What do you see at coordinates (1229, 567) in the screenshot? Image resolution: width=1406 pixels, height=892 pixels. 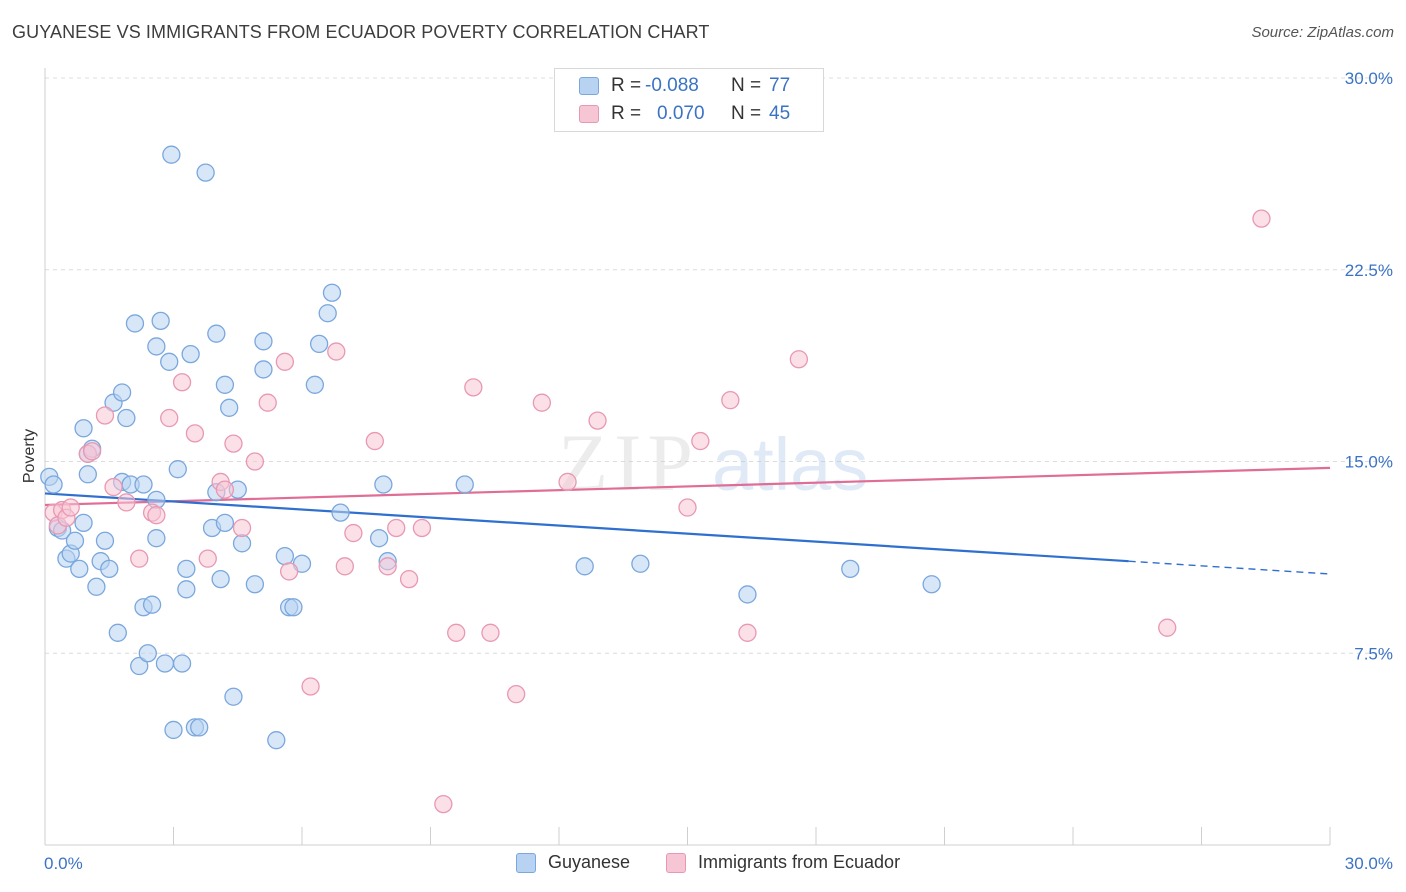 I see `guyanese-trend-extension` at bounding box center [1229, 567].